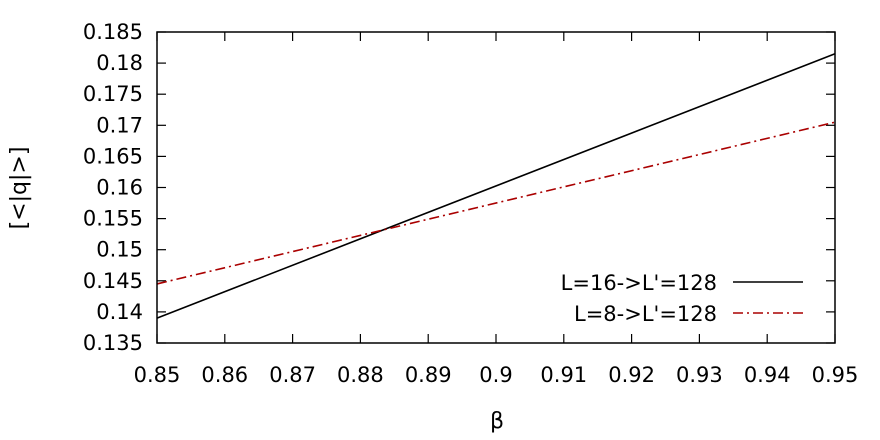 Image resolution: width=880 pixels, height=440 pixels. I want to click on x-tick-label: 0.9, so click(495, 375).